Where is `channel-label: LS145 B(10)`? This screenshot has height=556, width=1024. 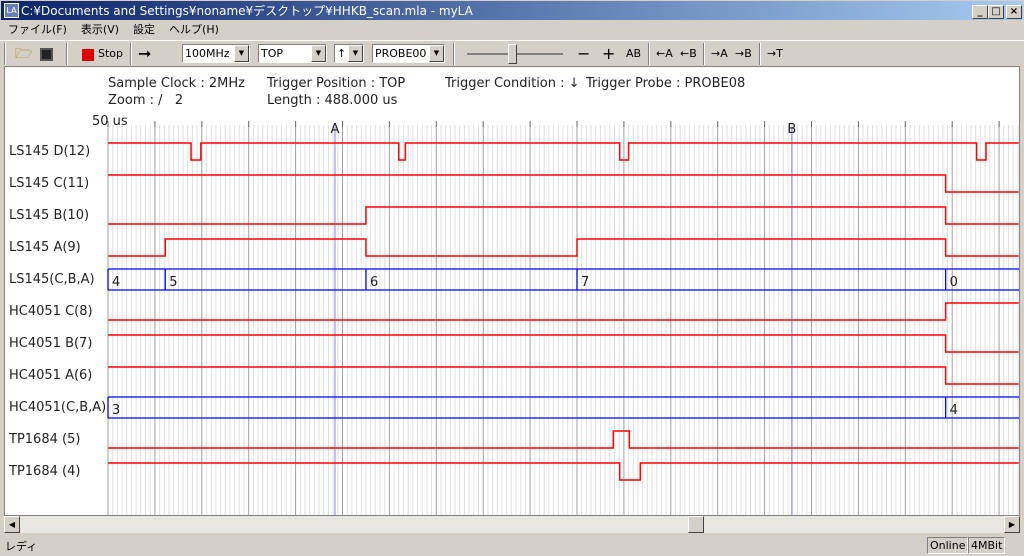 channel-label: LS145 B(10) is located at coordinates (49, 215).